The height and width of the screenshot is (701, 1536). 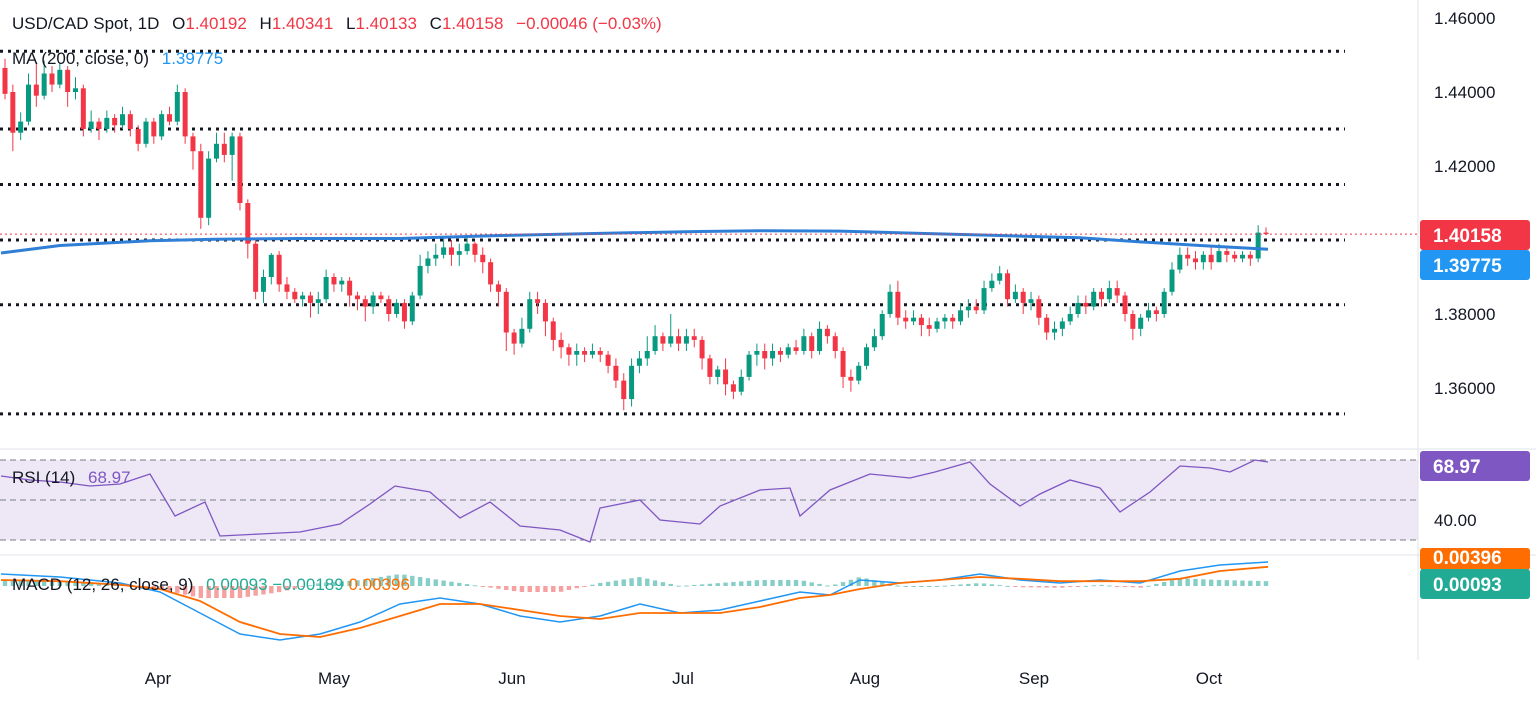 I want to click on signal-line, so click(x=634, y=601).